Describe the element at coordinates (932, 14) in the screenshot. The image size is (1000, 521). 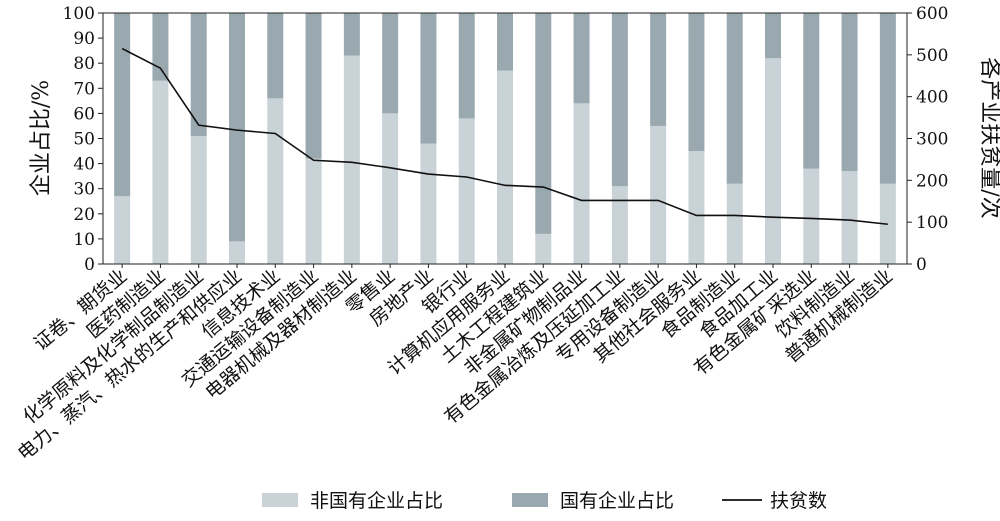
I see `y-tick-label-right-6: 600` at that location.